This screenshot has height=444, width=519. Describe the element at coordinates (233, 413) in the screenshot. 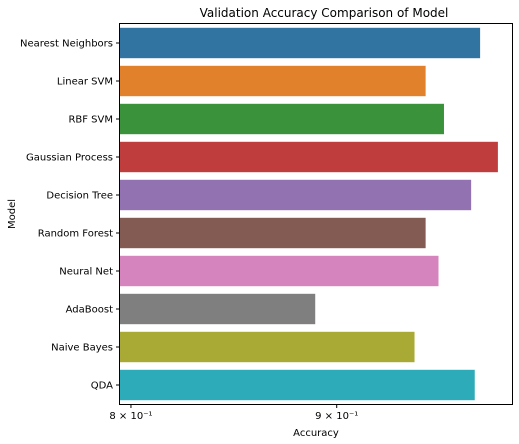

I see `x-tick-group: 8 × 10⁻¹ 9 × 10⁻¹` at that location.